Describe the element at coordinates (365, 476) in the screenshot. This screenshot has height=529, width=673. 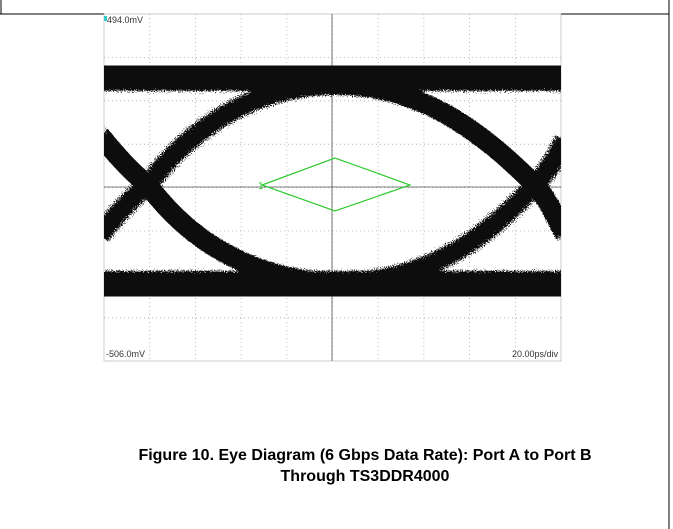
I see `caption-line2: Through TS3DDR4000` at that location.